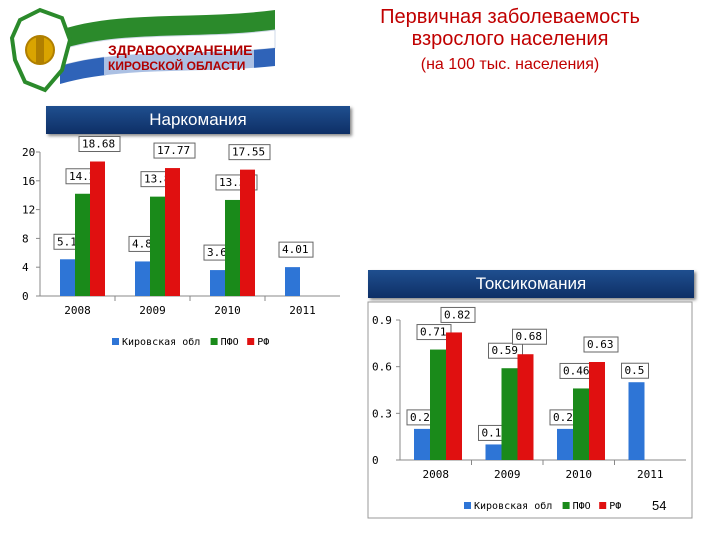  Describe the element at coordinates (492, 432) in the screenshot. I see `data-label: 0.1` at that location.